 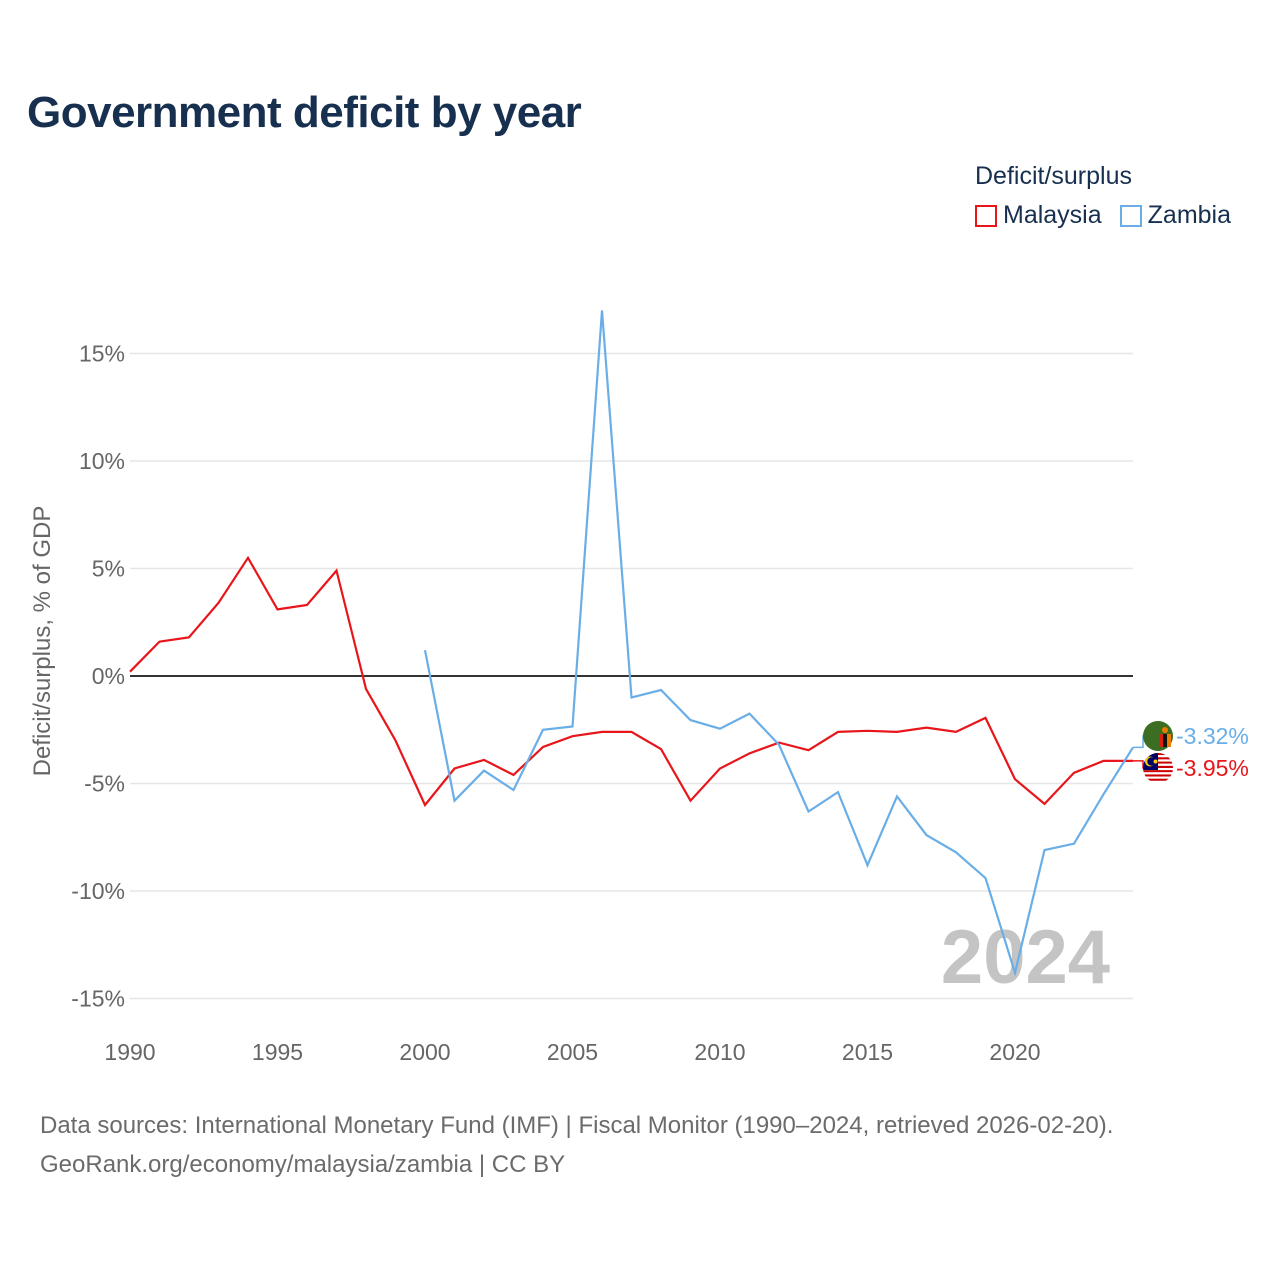 What do you see at coordinates (304, 112) in the screenshot?
I see `chart-title: Government deficit by year` at bounding box center [304, 112].